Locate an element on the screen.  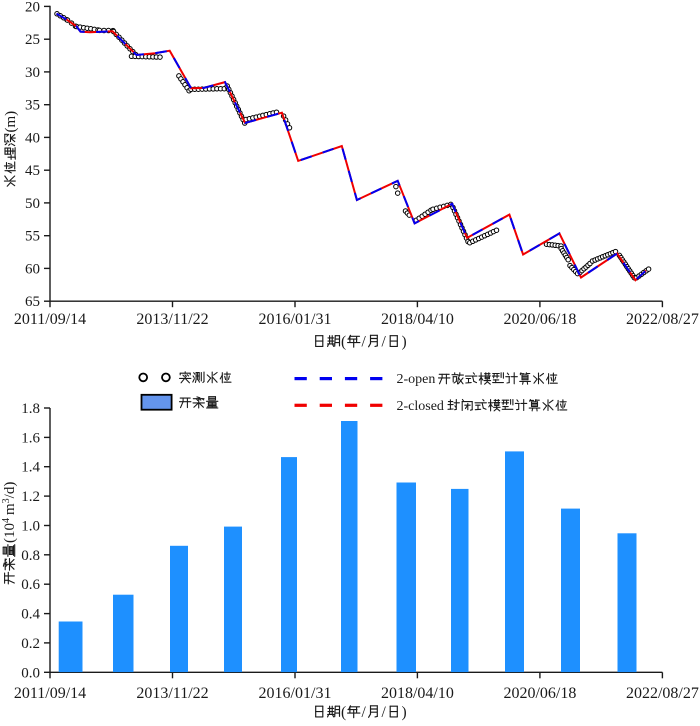
svg-text: (104 m3/d) is located at coordinates (9, 512).